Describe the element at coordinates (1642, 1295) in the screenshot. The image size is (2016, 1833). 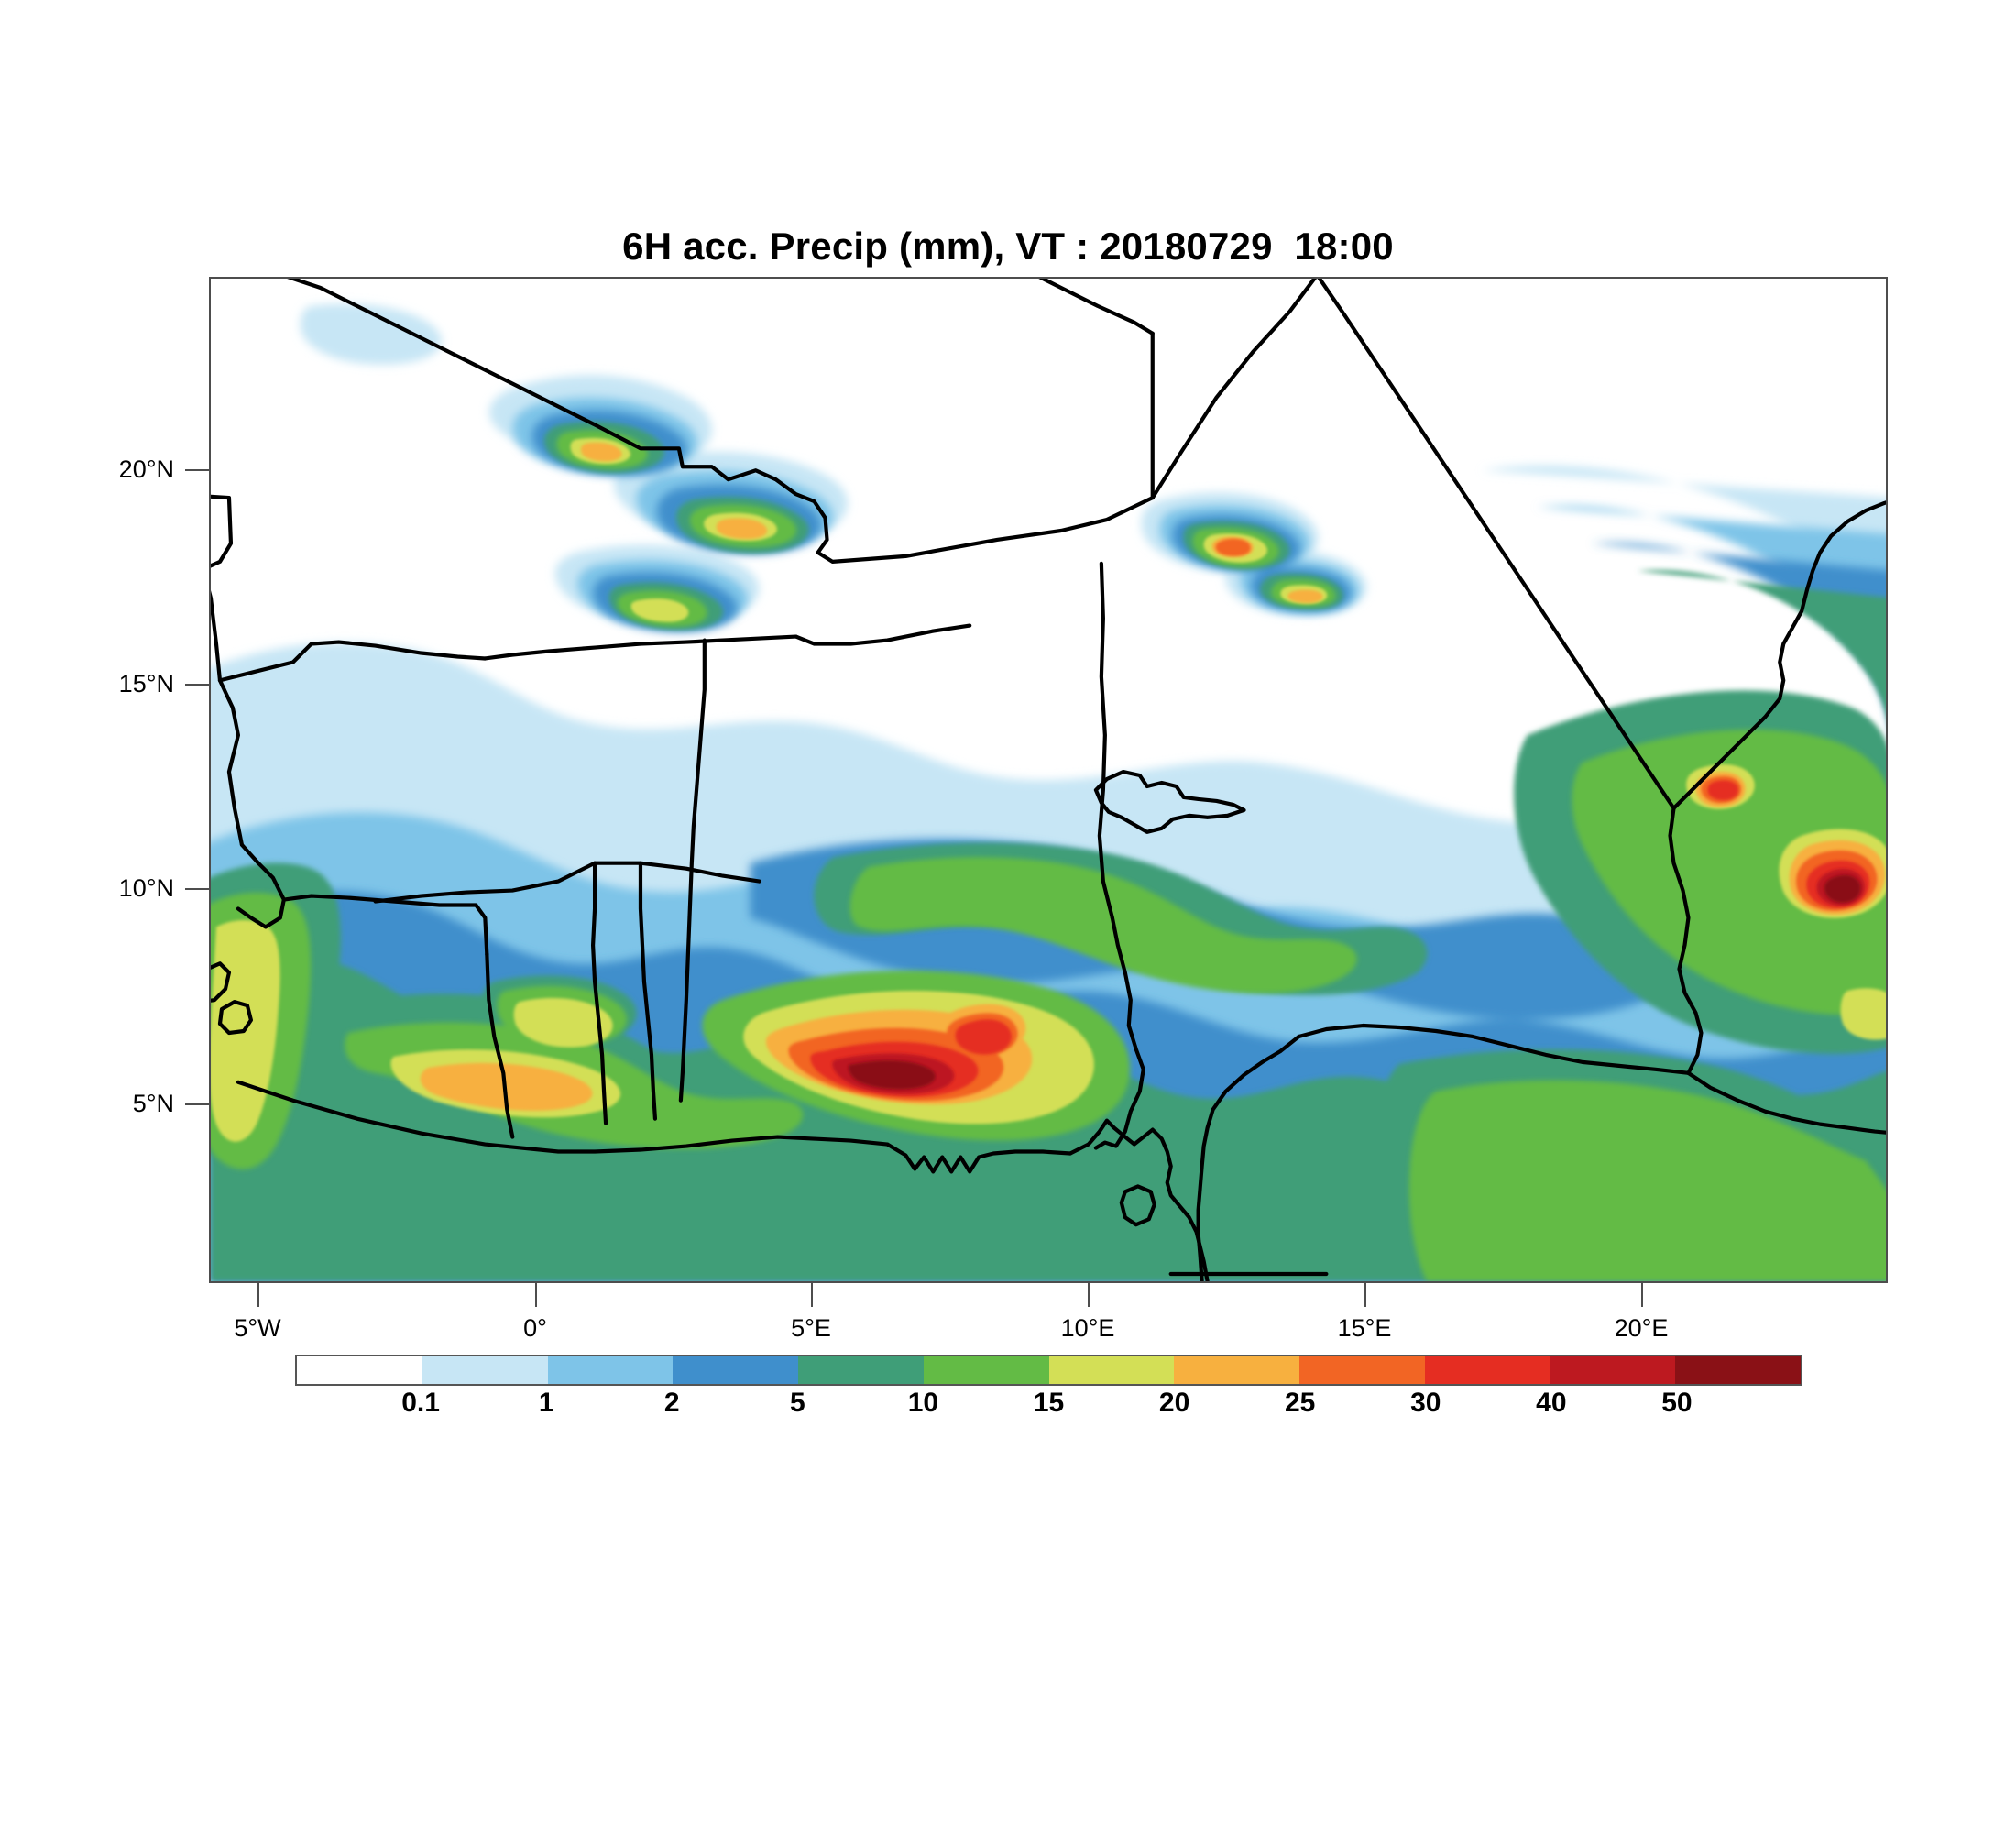
I see `lon-tick-20E` at that location.